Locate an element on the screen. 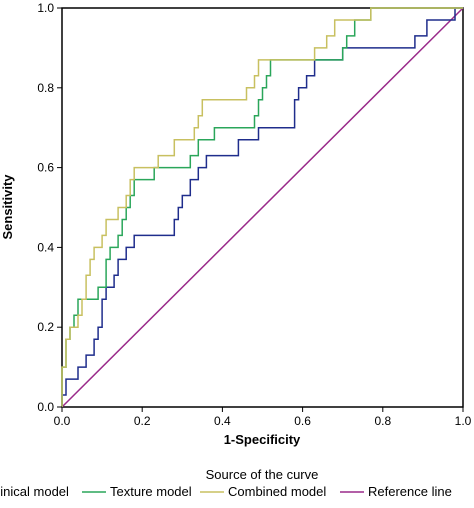  y-axis-label: Sensitivity is located at coordinates (7, 207).